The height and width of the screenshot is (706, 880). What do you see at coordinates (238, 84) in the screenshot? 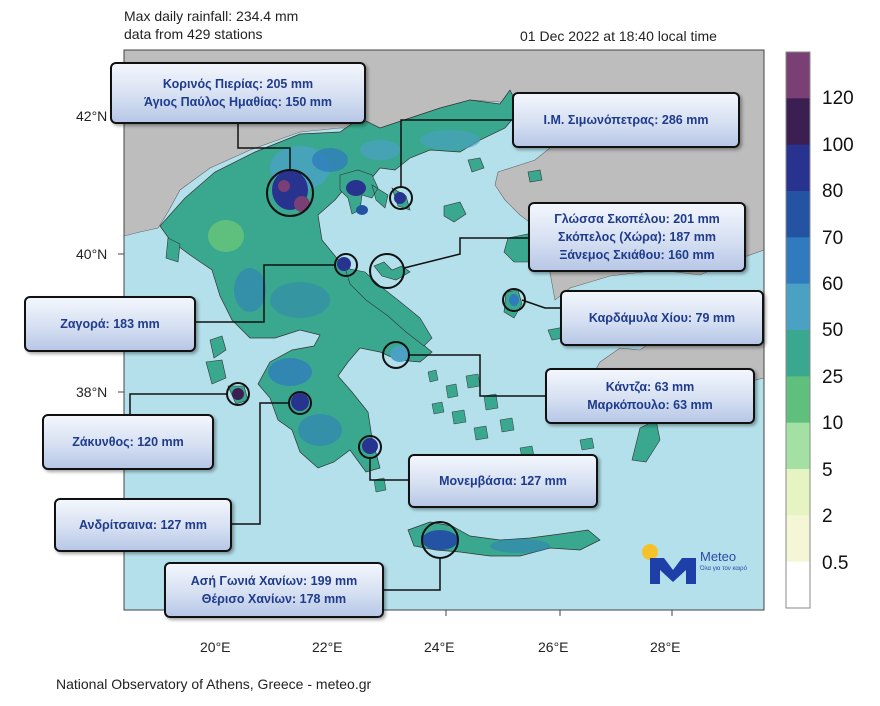
I see `callout-line: Κορινός Πιερίας: 205 mm` at bounding box center [238, 84].